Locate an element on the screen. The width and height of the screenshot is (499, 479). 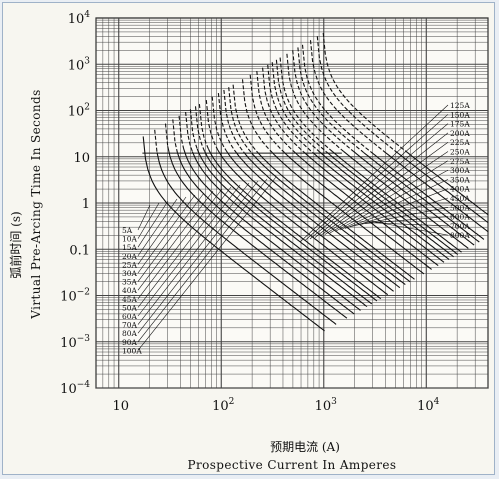
y-tick-label: 10⁻² is located at coordinates (75, 296).